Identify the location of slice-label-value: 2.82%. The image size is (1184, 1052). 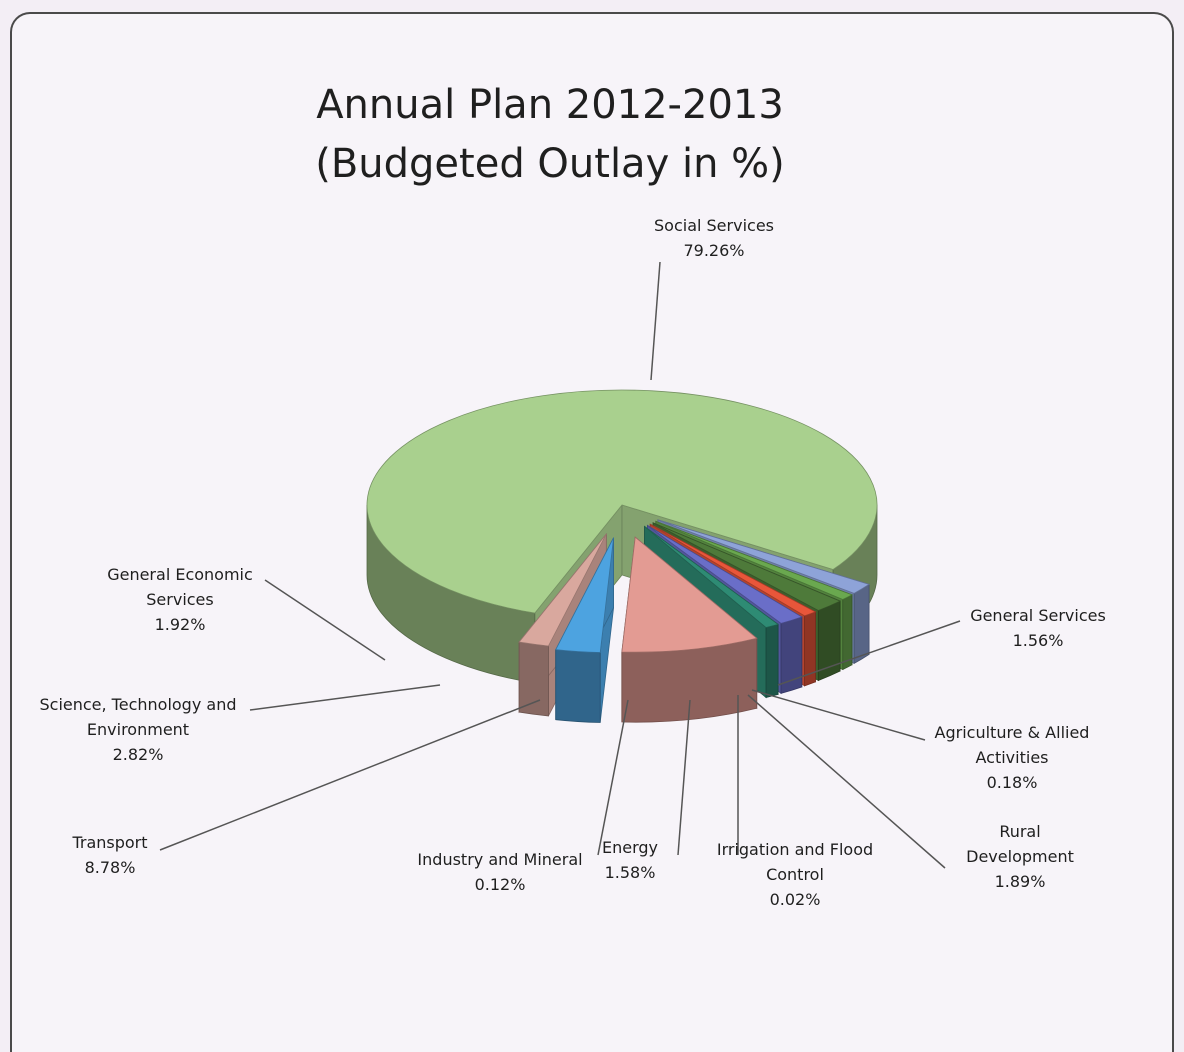
(138, 754).